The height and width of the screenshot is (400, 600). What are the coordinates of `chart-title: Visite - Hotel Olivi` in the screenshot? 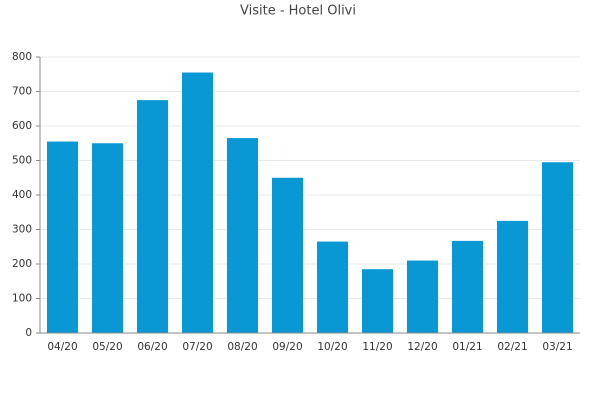 It's located at (298, 11).